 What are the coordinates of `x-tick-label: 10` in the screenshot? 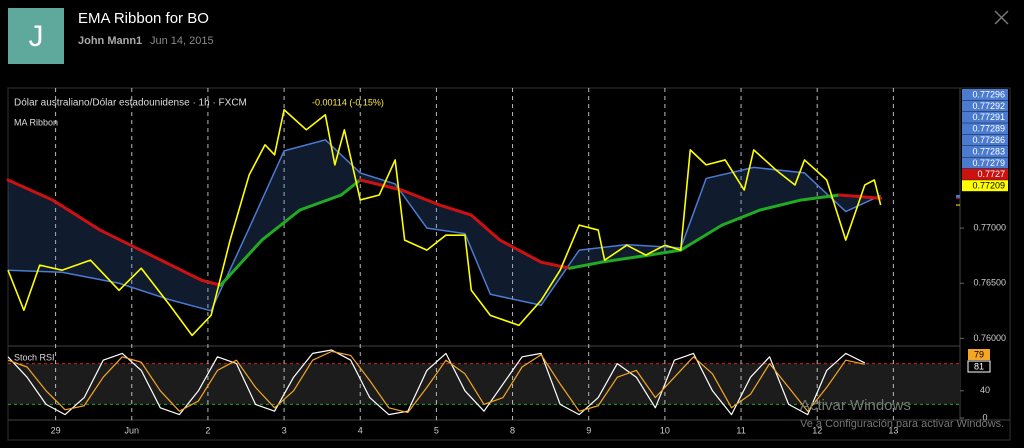 It's located at (665, 430).